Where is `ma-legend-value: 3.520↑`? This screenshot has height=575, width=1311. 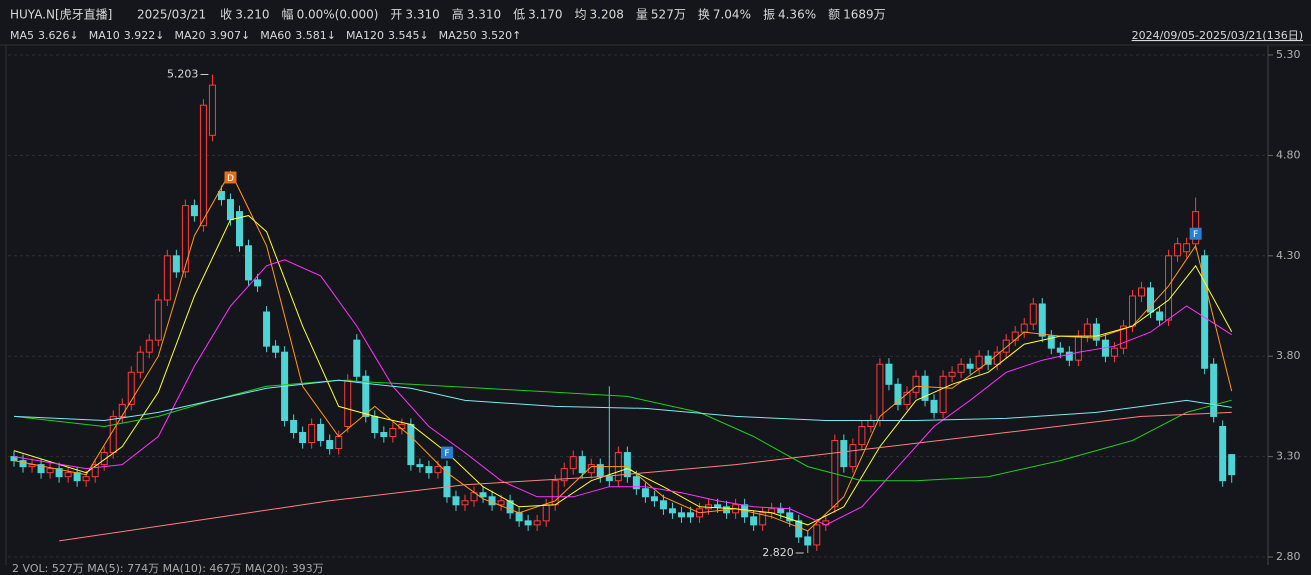
ma-legend-value: 3.520↑ is located at coordinates (501, 35).